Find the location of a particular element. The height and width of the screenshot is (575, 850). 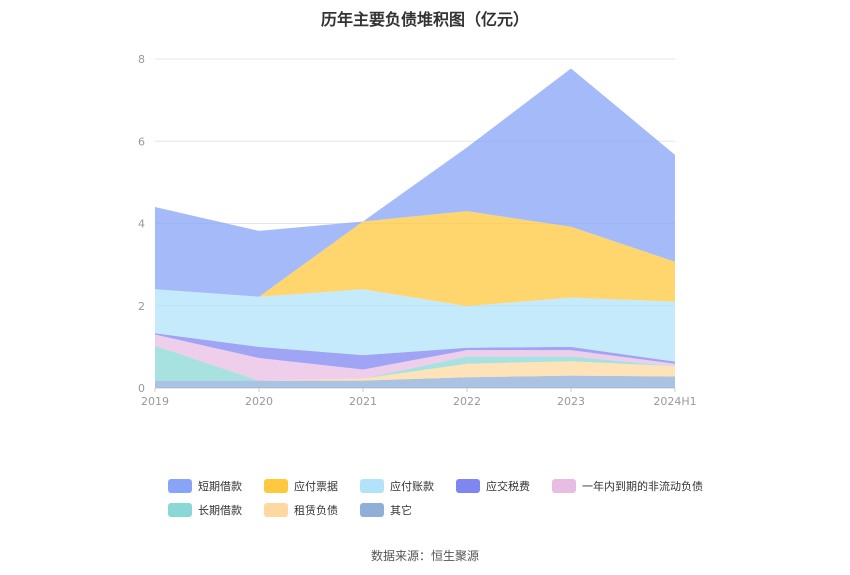

legend-item: 租赁负债 is located at coordinates (301, 510).